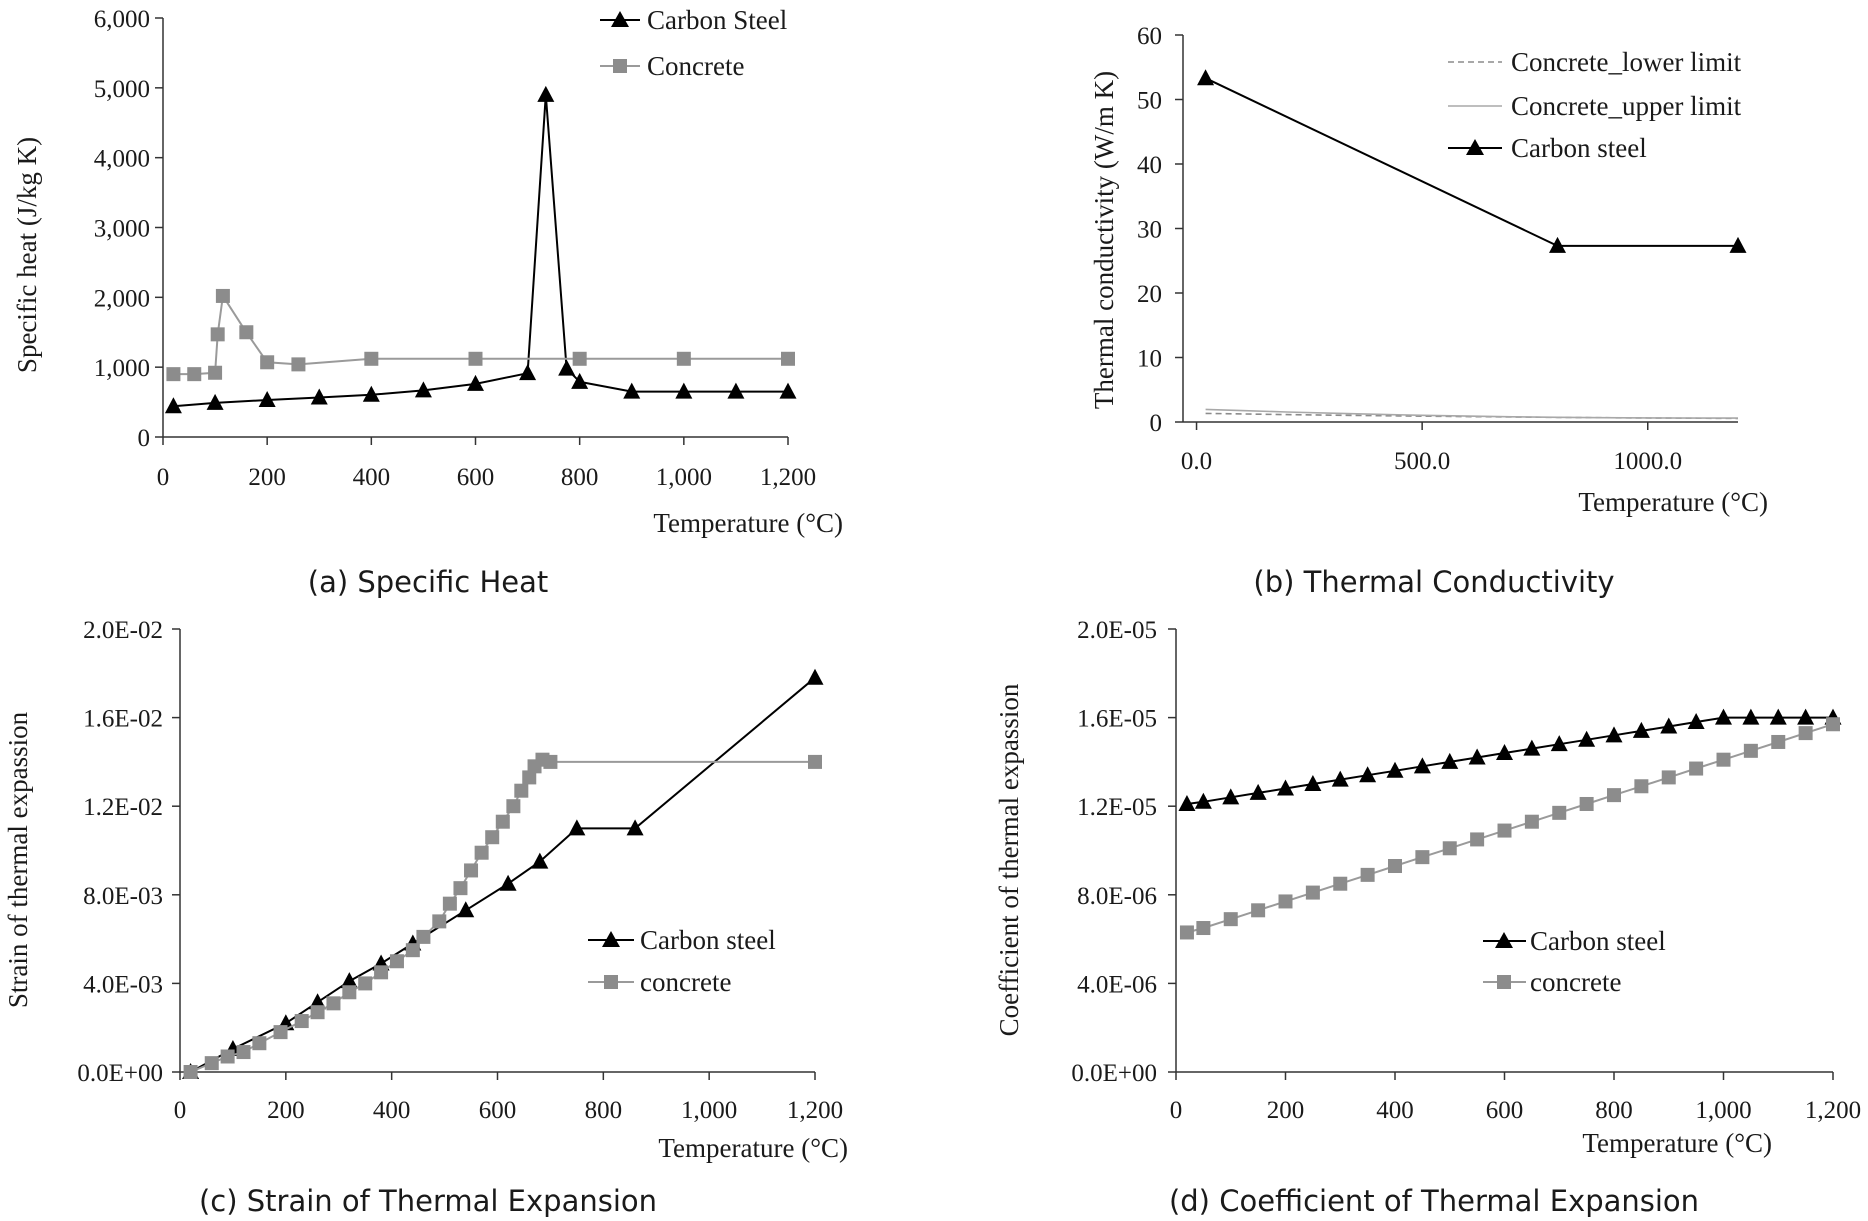 The height and width of the screenshot is (1221, 1868). I want to click on y-tick-label: 1.6E-02, so click(123, 719).